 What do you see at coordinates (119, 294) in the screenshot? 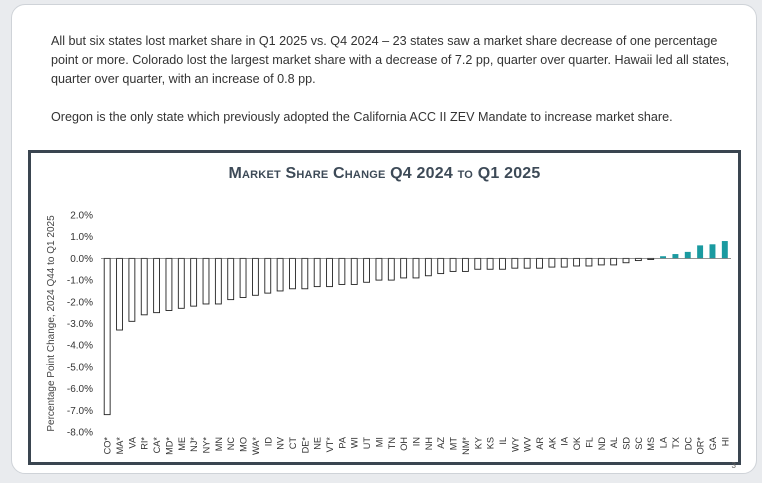
I see `bar-ma` at bounding box center [119, 294].